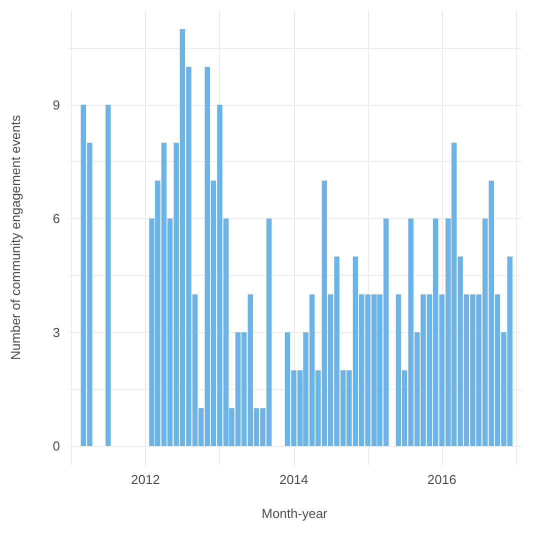 The width and height of the screenshot is (537, 533). I want to click on x-tick-label: 2014, so click(293, 479).